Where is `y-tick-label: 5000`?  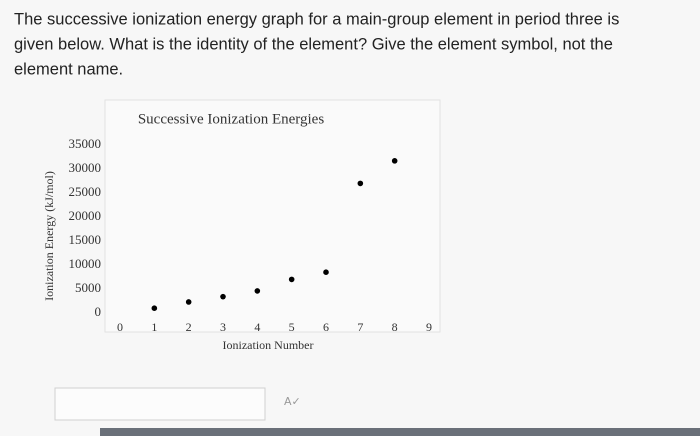 y-tick-label: 5000 is located at coordinates (88, 287).